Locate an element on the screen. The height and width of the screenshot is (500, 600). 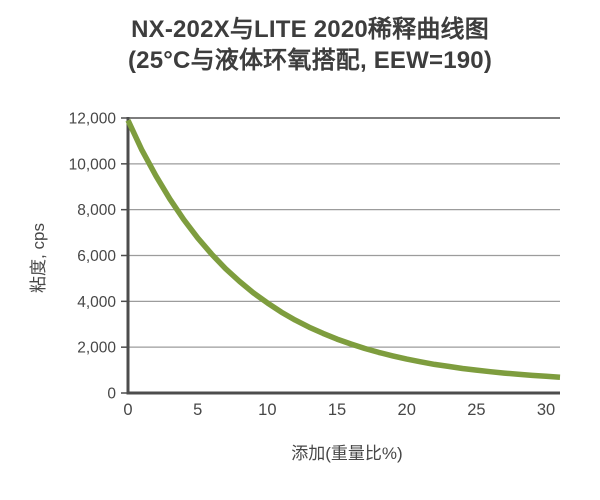
chart-title-line2: (25°C与液体环氧搭配, EEW=190) is located at coordinates (310, 60).